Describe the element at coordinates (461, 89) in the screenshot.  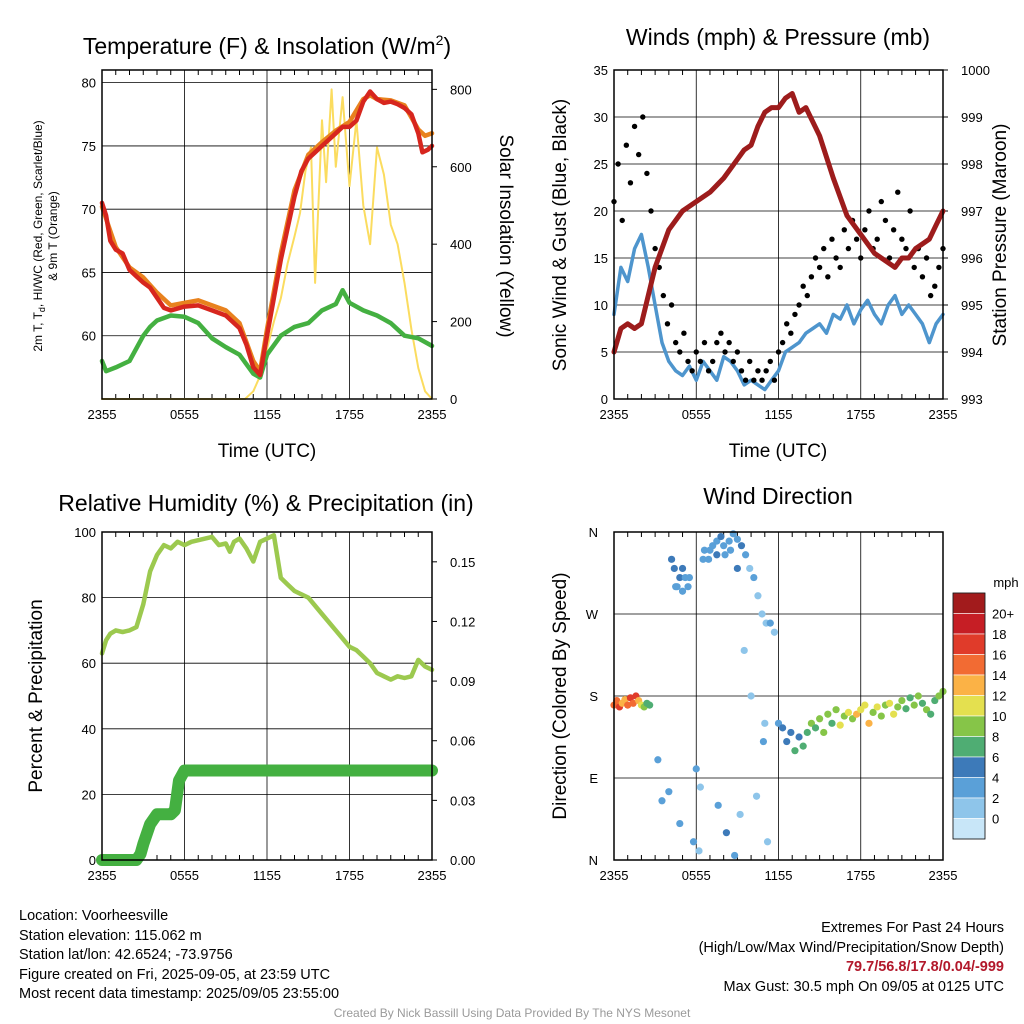
I see `temperature-y-right-tick-label: 800` at that location.